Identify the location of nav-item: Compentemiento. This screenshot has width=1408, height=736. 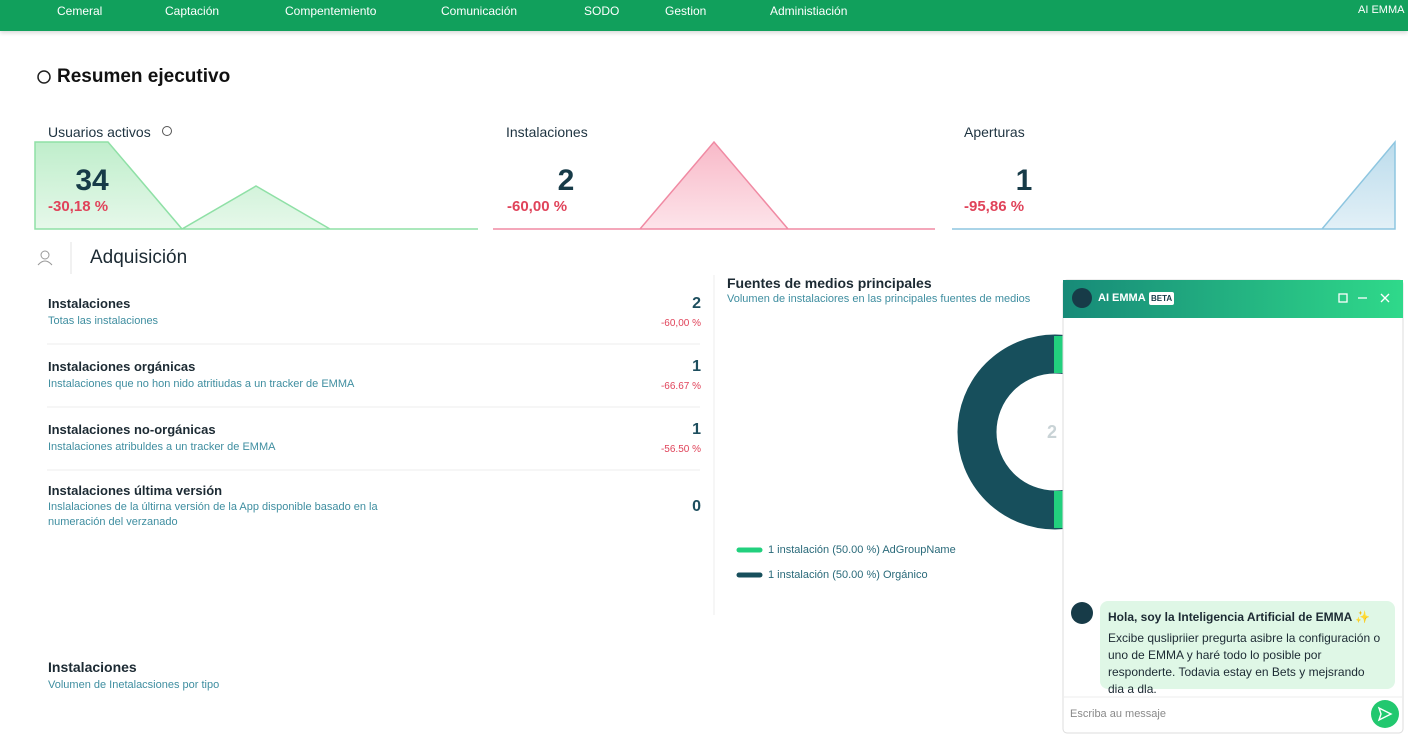
(331, 11).